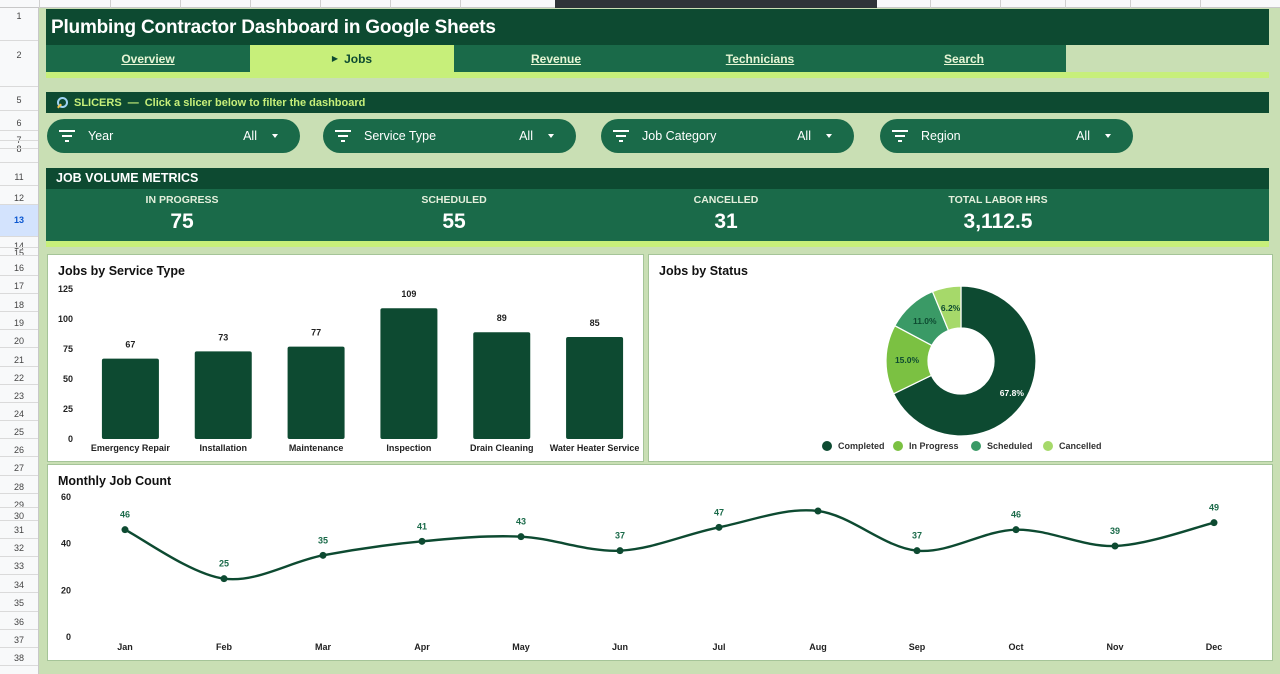 This screenshot has width=1280, height=674. Describe the element at coordinates (449, 136) in the screenshot. I see `slicer-service-type: Service Type All` at that location.